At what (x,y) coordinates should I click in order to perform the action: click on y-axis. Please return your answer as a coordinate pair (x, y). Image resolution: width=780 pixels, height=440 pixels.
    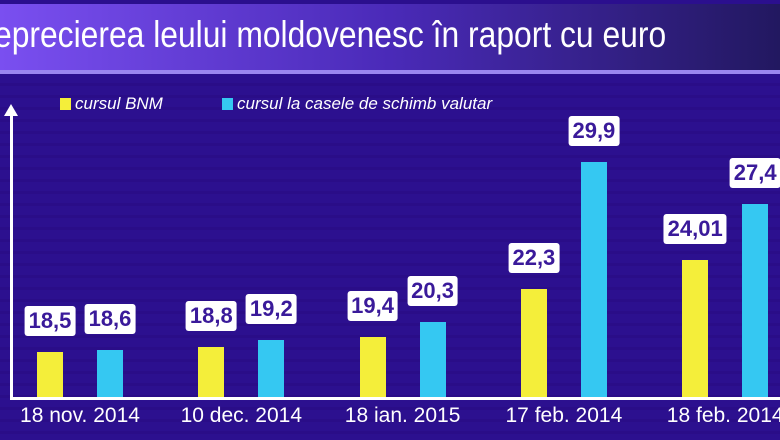
    Looking at the image, I should click on (11, 256).